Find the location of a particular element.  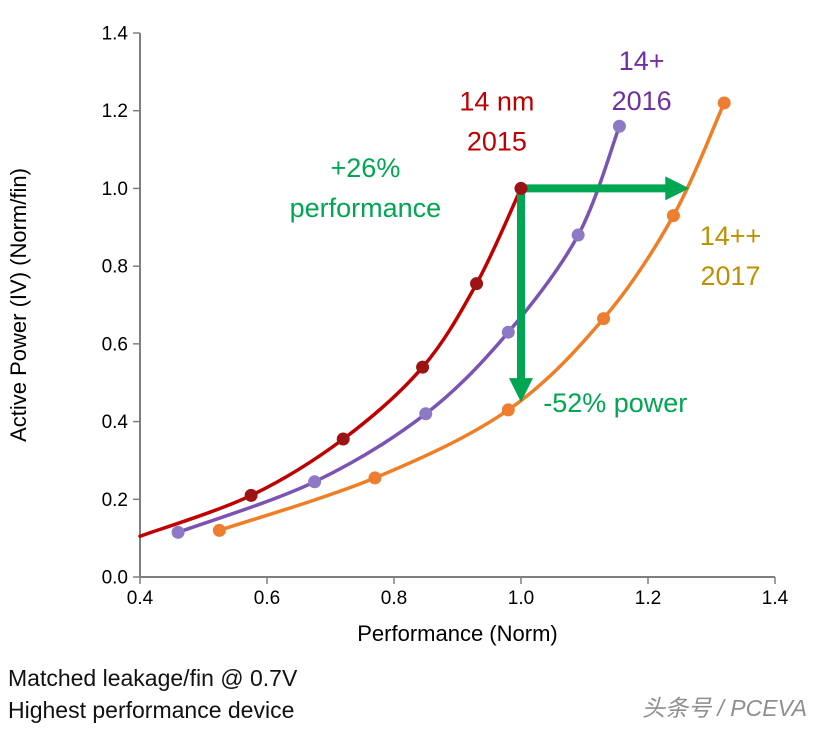

label-power-gain: -52% power is located at coordinates (615, 403).